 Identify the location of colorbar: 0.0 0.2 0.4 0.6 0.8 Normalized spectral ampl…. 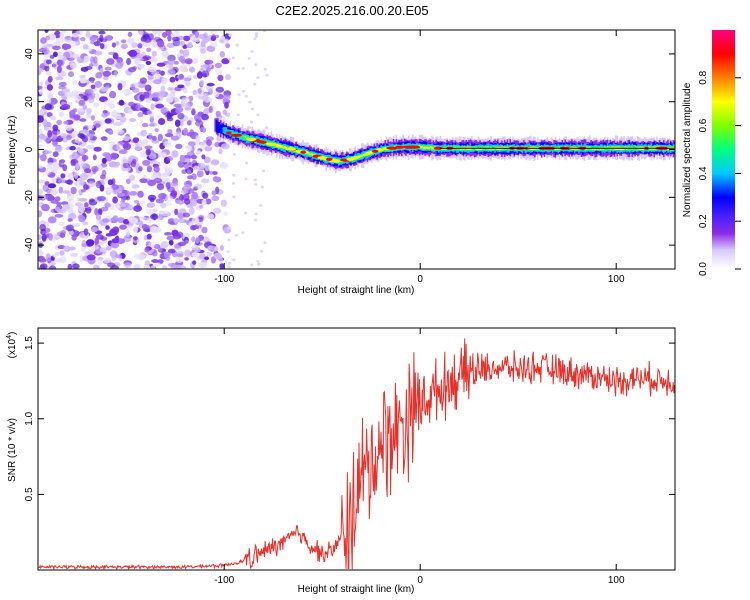
(711, 153).